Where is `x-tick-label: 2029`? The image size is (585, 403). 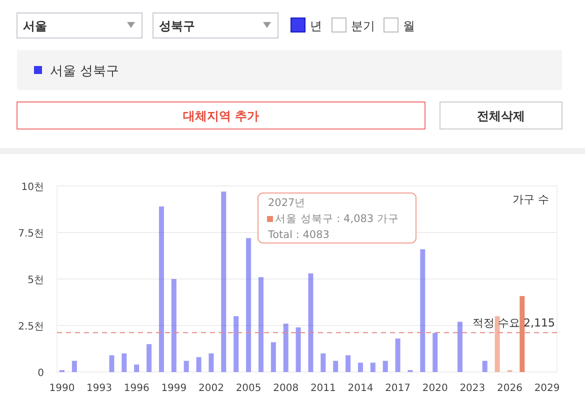 x-tick-label: 2029 is located at coordinates (547, 388).